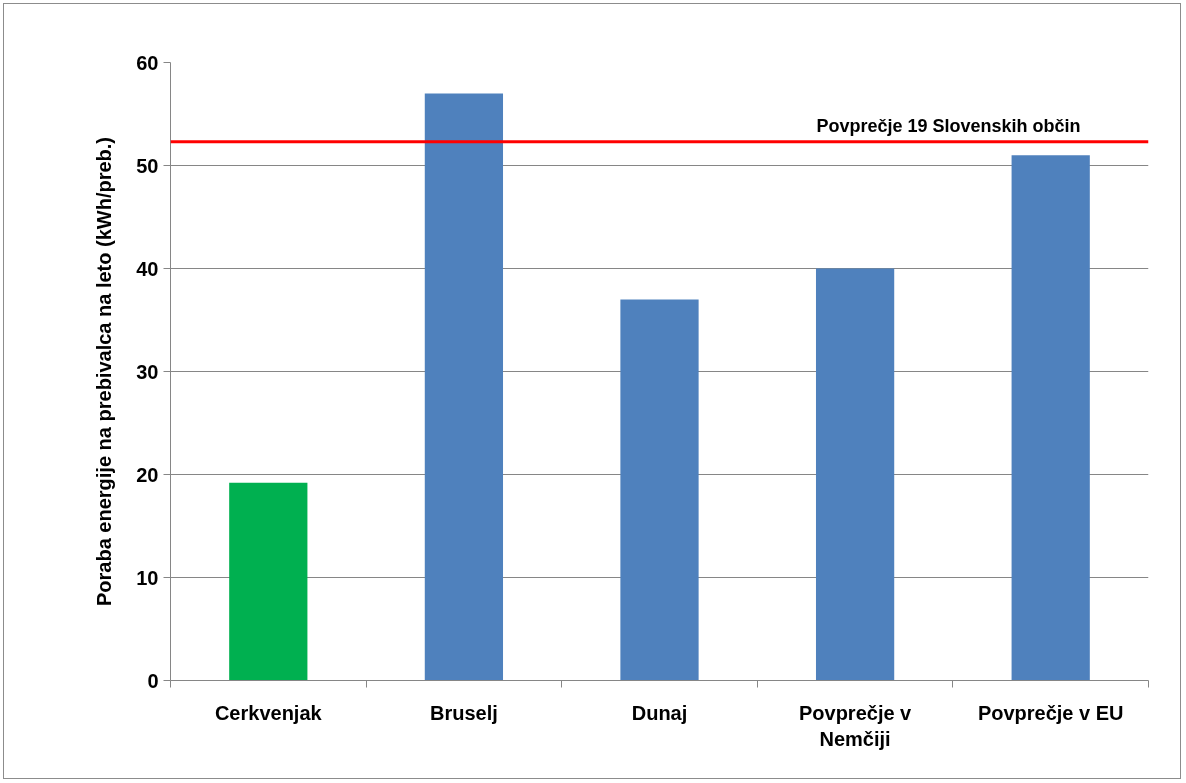  What do you see at coordinates (268, 712) in the screenshot?
I see `x-tick-label: Cerkvenjak` at bounding box center [268, 712].